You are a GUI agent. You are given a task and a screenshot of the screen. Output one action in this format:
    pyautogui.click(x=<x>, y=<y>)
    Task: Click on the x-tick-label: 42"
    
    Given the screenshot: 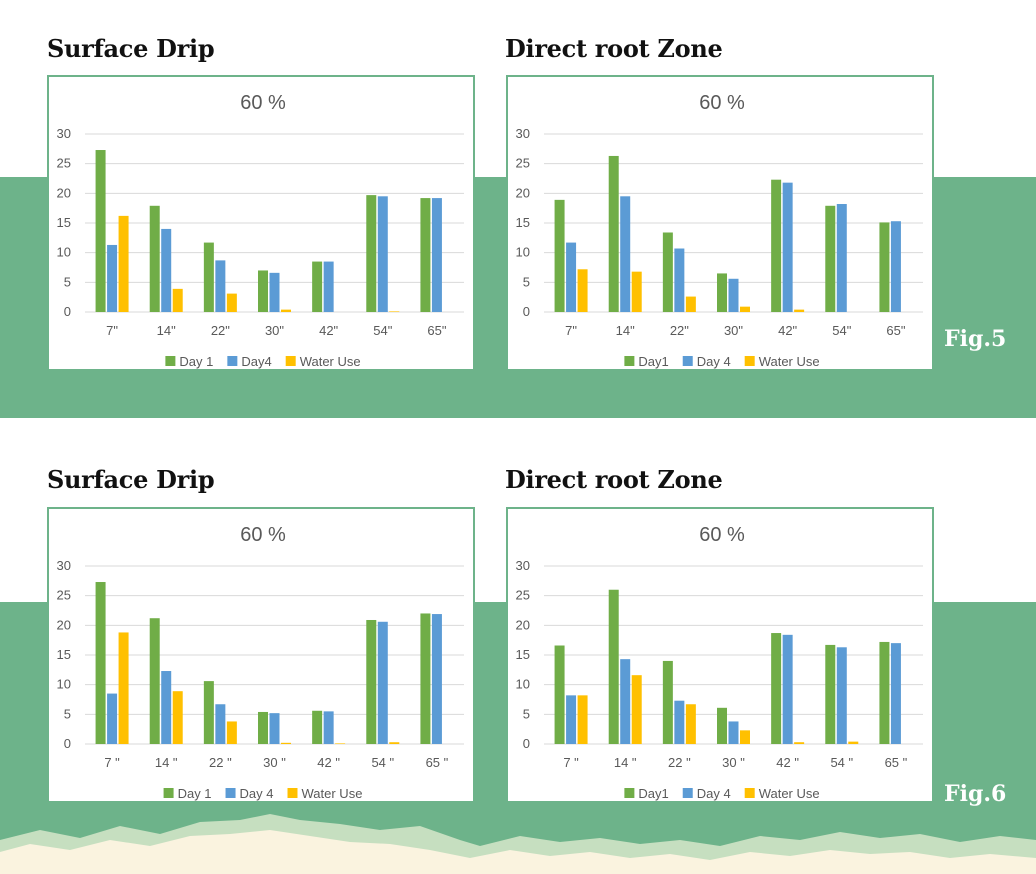 What is the action you would take?
    pyautogui.click(x=328, y=330)
    